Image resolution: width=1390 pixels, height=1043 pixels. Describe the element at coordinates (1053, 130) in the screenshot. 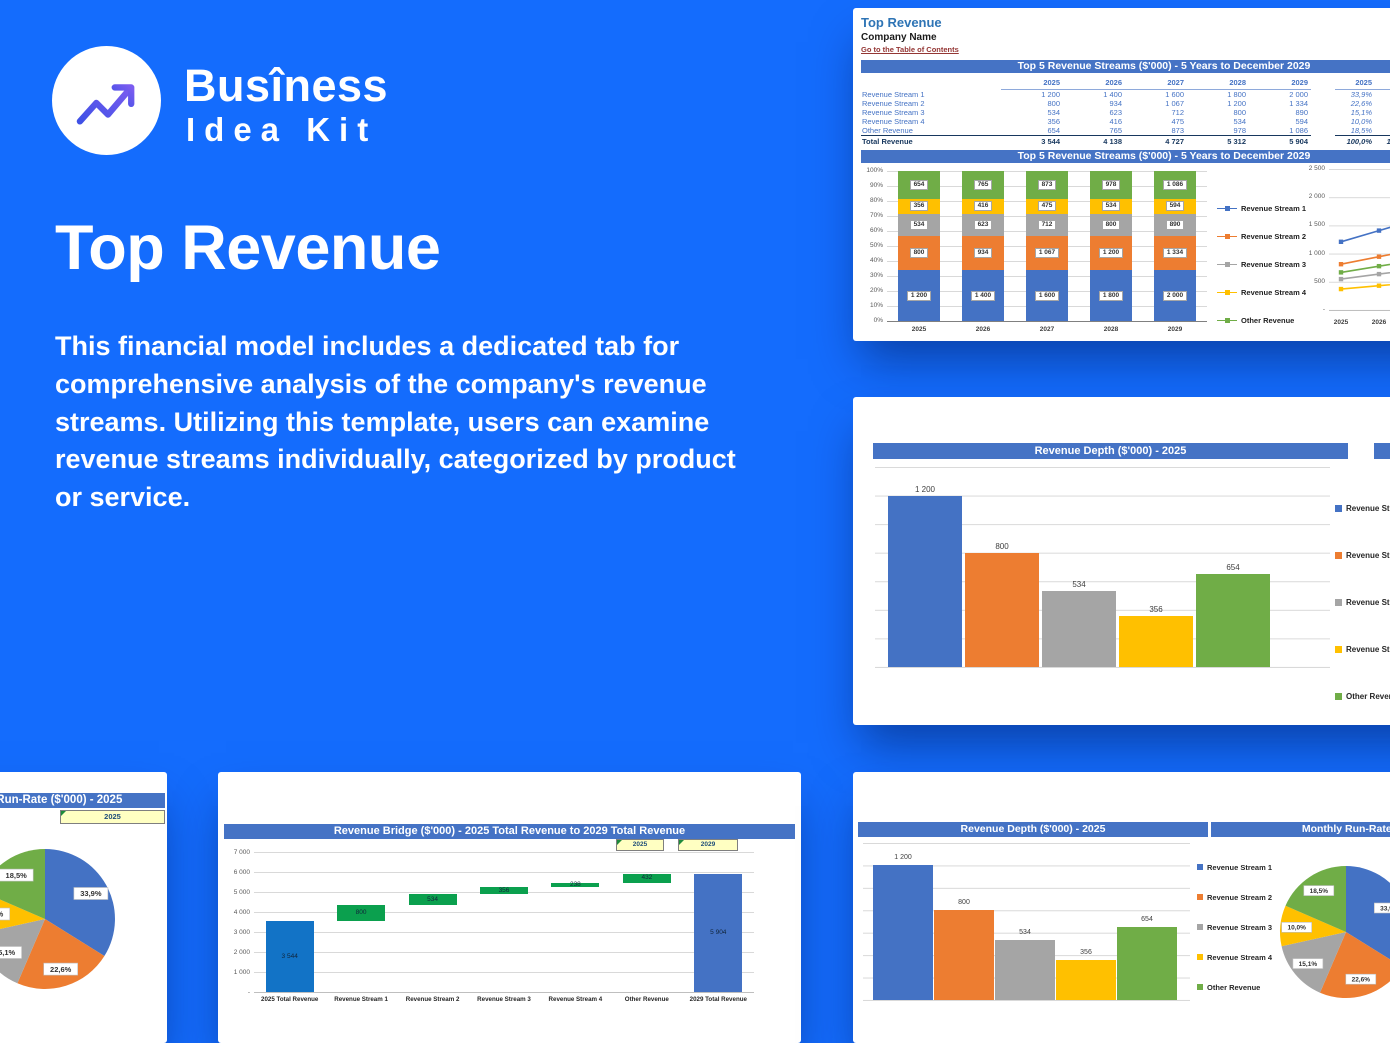

I see `cell-value: 654` at that location.